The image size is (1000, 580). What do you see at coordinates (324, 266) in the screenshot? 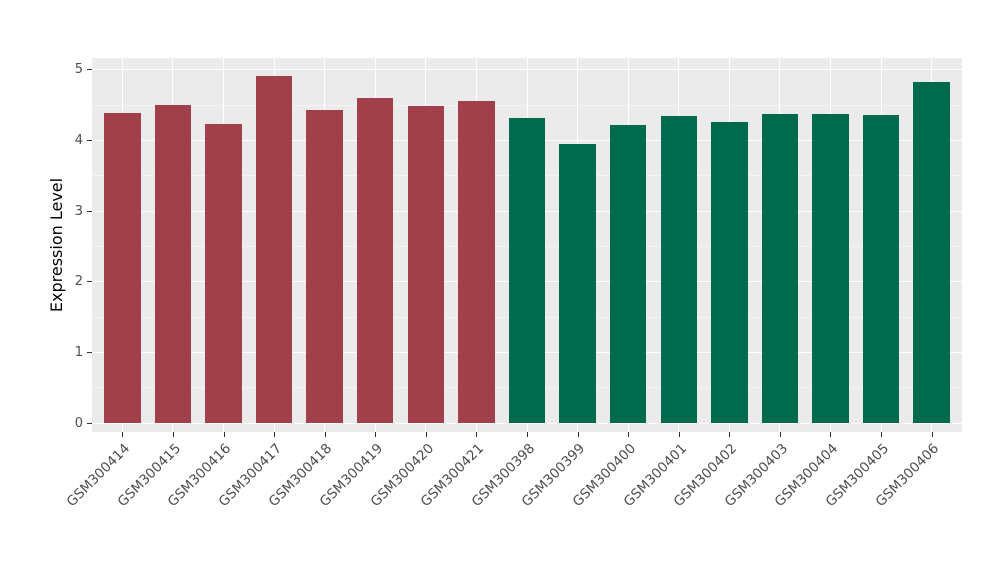
I see `bar-GSM300418` at bounding box center [324, 266].